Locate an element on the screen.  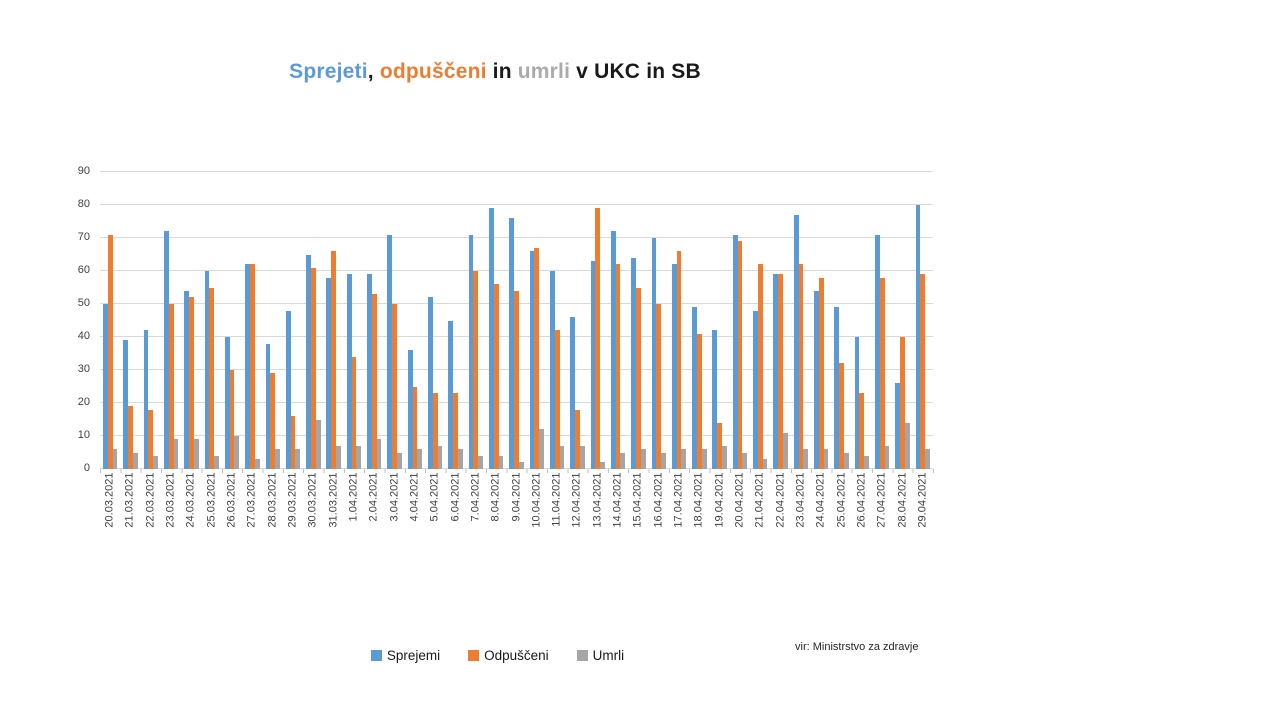
title-part: in is located at coordinates (502, 71).